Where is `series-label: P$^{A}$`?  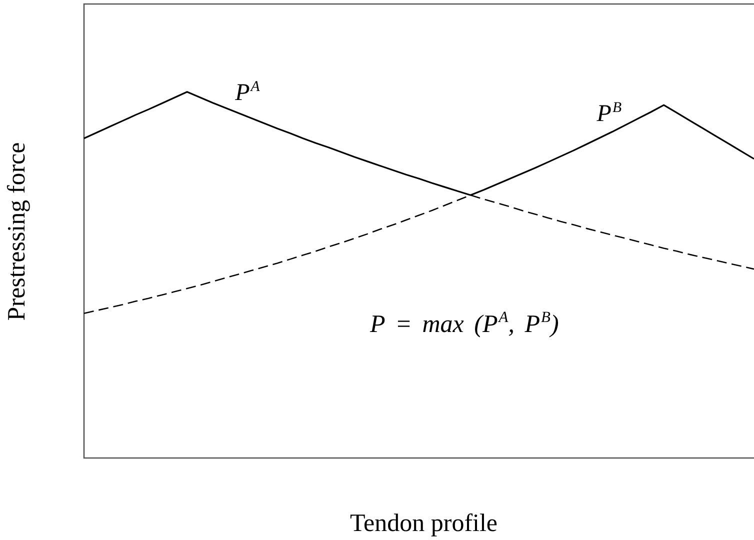
series-label: P$^{A}$ is located at coordinates (247, 92).